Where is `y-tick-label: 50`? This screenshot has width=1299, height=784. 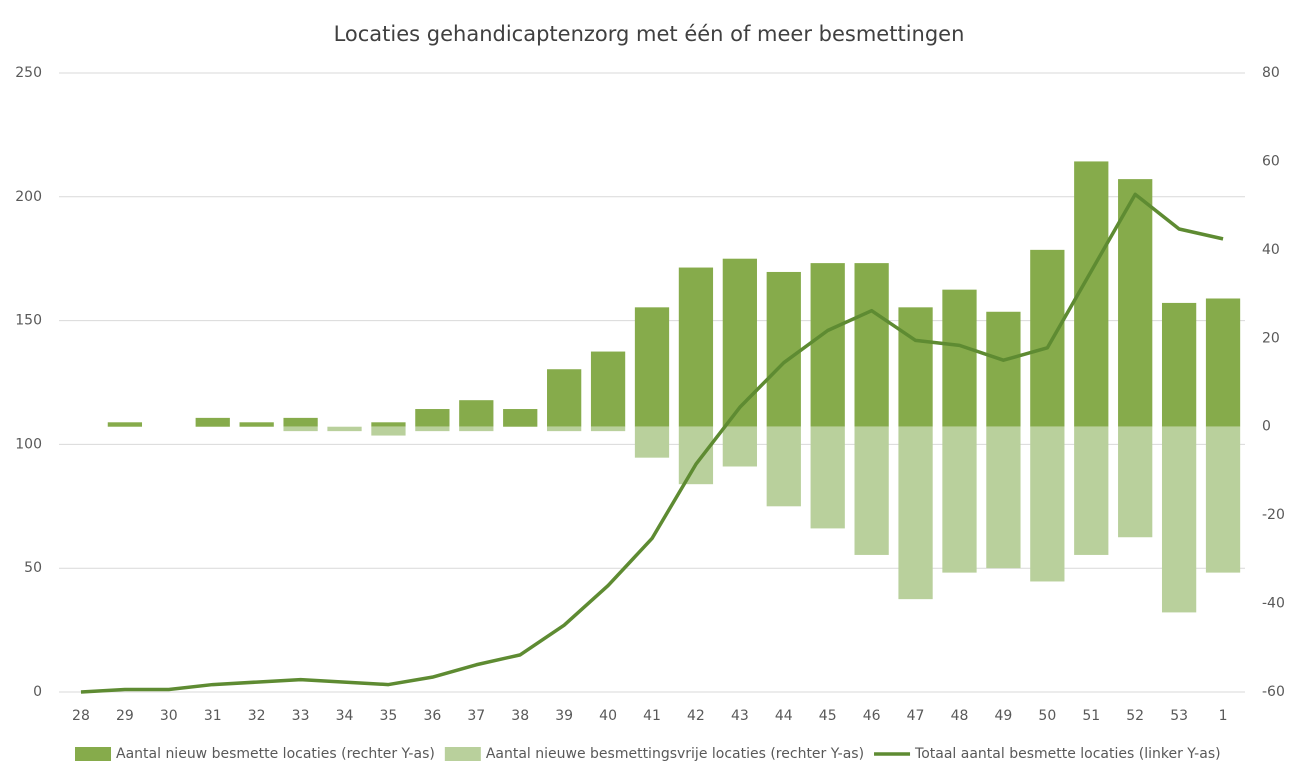
y-tick-label: 50 is located at coordinates (33, 568).